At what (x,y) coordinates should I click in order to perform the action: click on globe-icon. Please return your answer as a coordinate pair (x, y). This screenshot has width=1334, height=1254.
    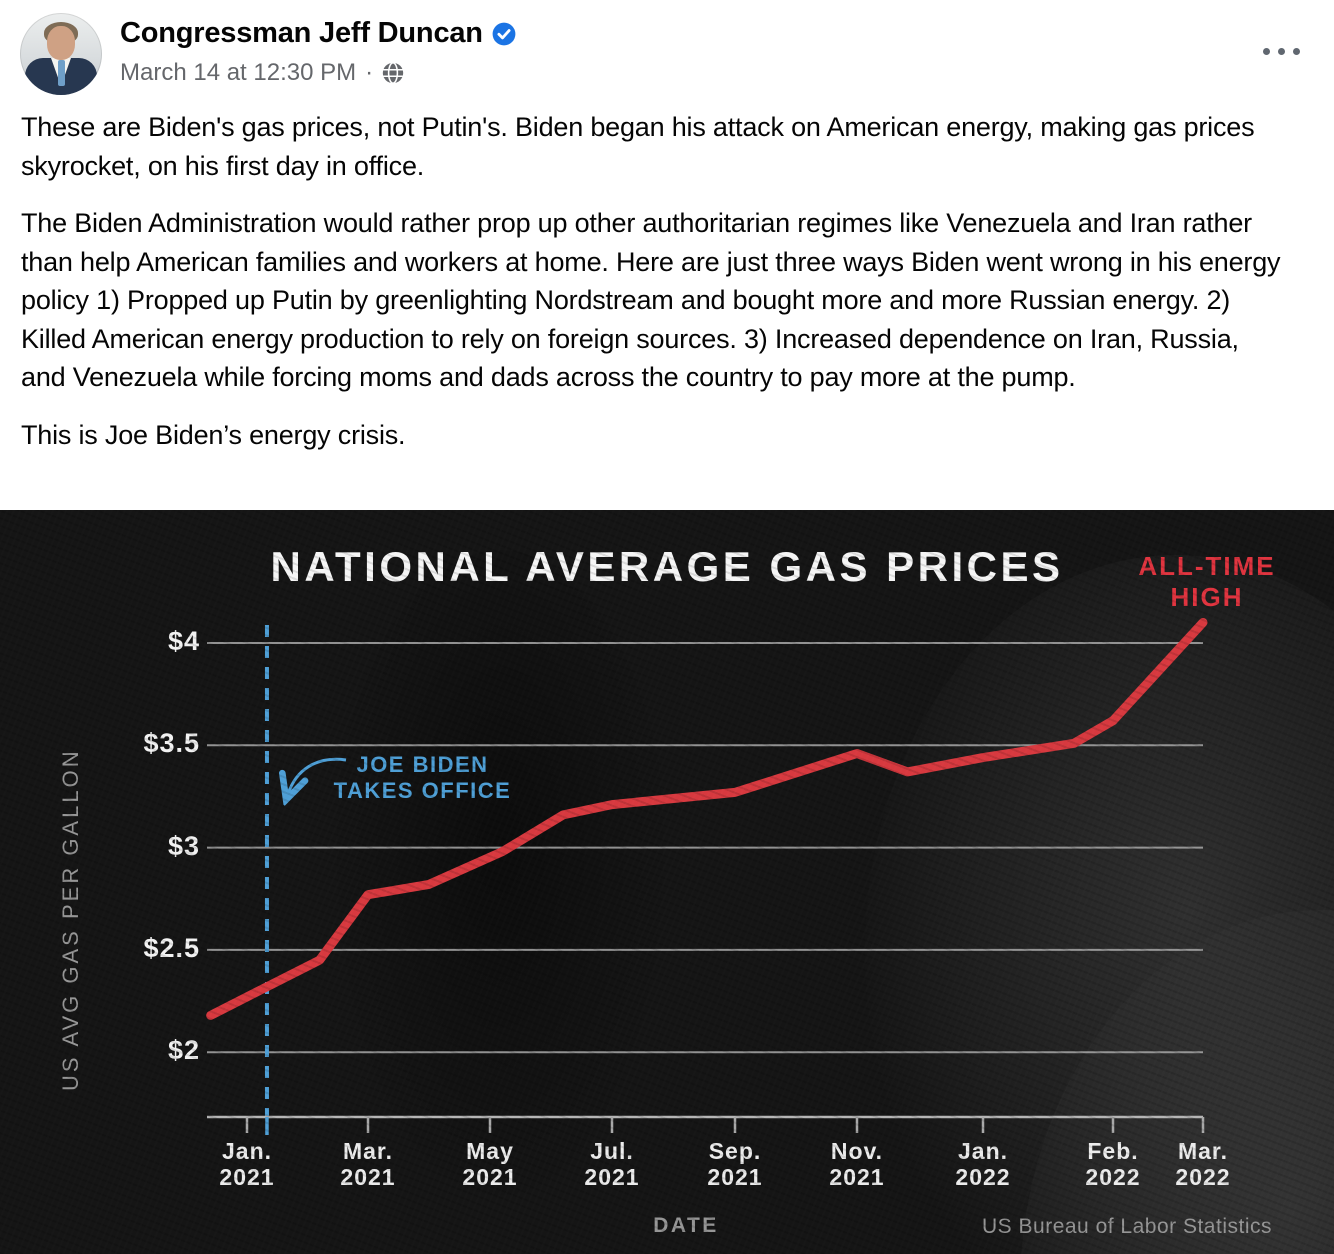
    Looking at the image, I should click on (393, 73).